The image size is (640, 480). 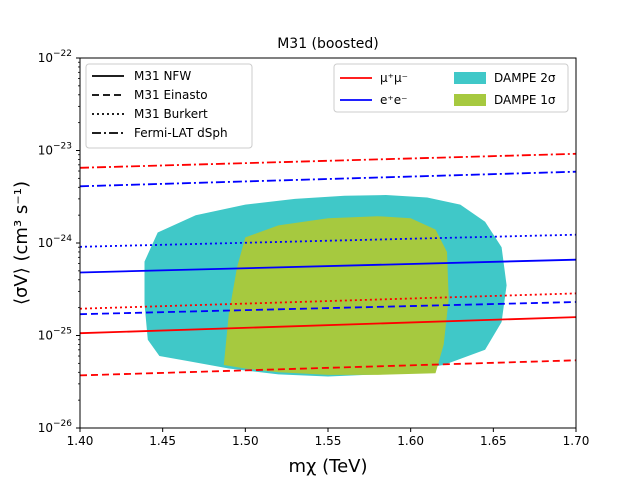 I want to click on x-tick-label: 1.55, so click(x=328, y=441).